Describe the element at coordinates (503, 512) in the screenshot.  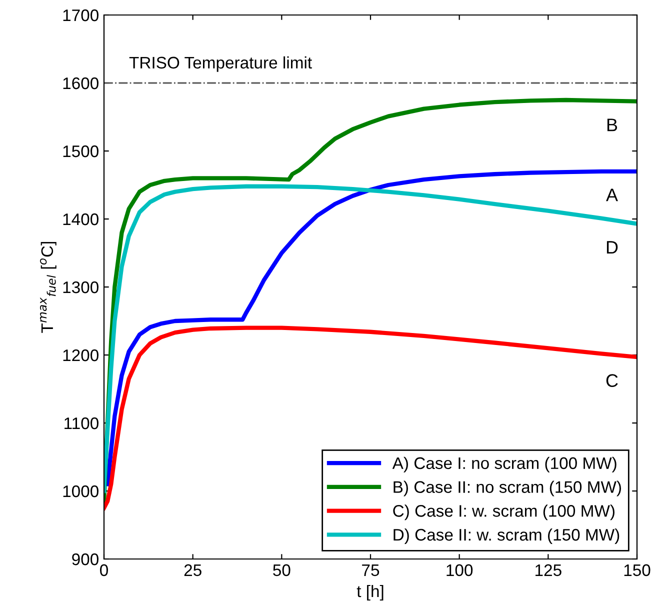
I see `legend-label: C) Case I: w. scram (100 MW)` at that location.